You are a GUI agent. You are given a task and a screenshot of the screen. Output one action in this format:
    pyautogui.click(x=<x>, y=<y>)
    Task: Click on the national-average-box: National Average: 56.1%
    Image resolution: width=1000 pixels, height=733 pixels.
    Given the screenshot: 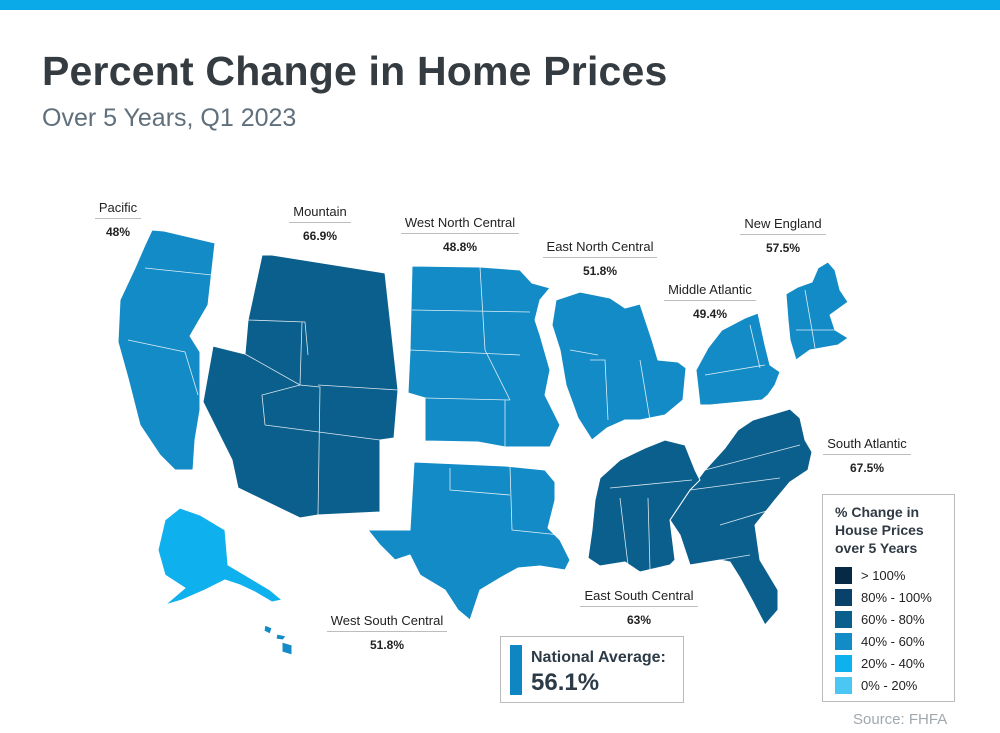 What is the action you would take?
    pyautogui.click(x=592, y=669)
    